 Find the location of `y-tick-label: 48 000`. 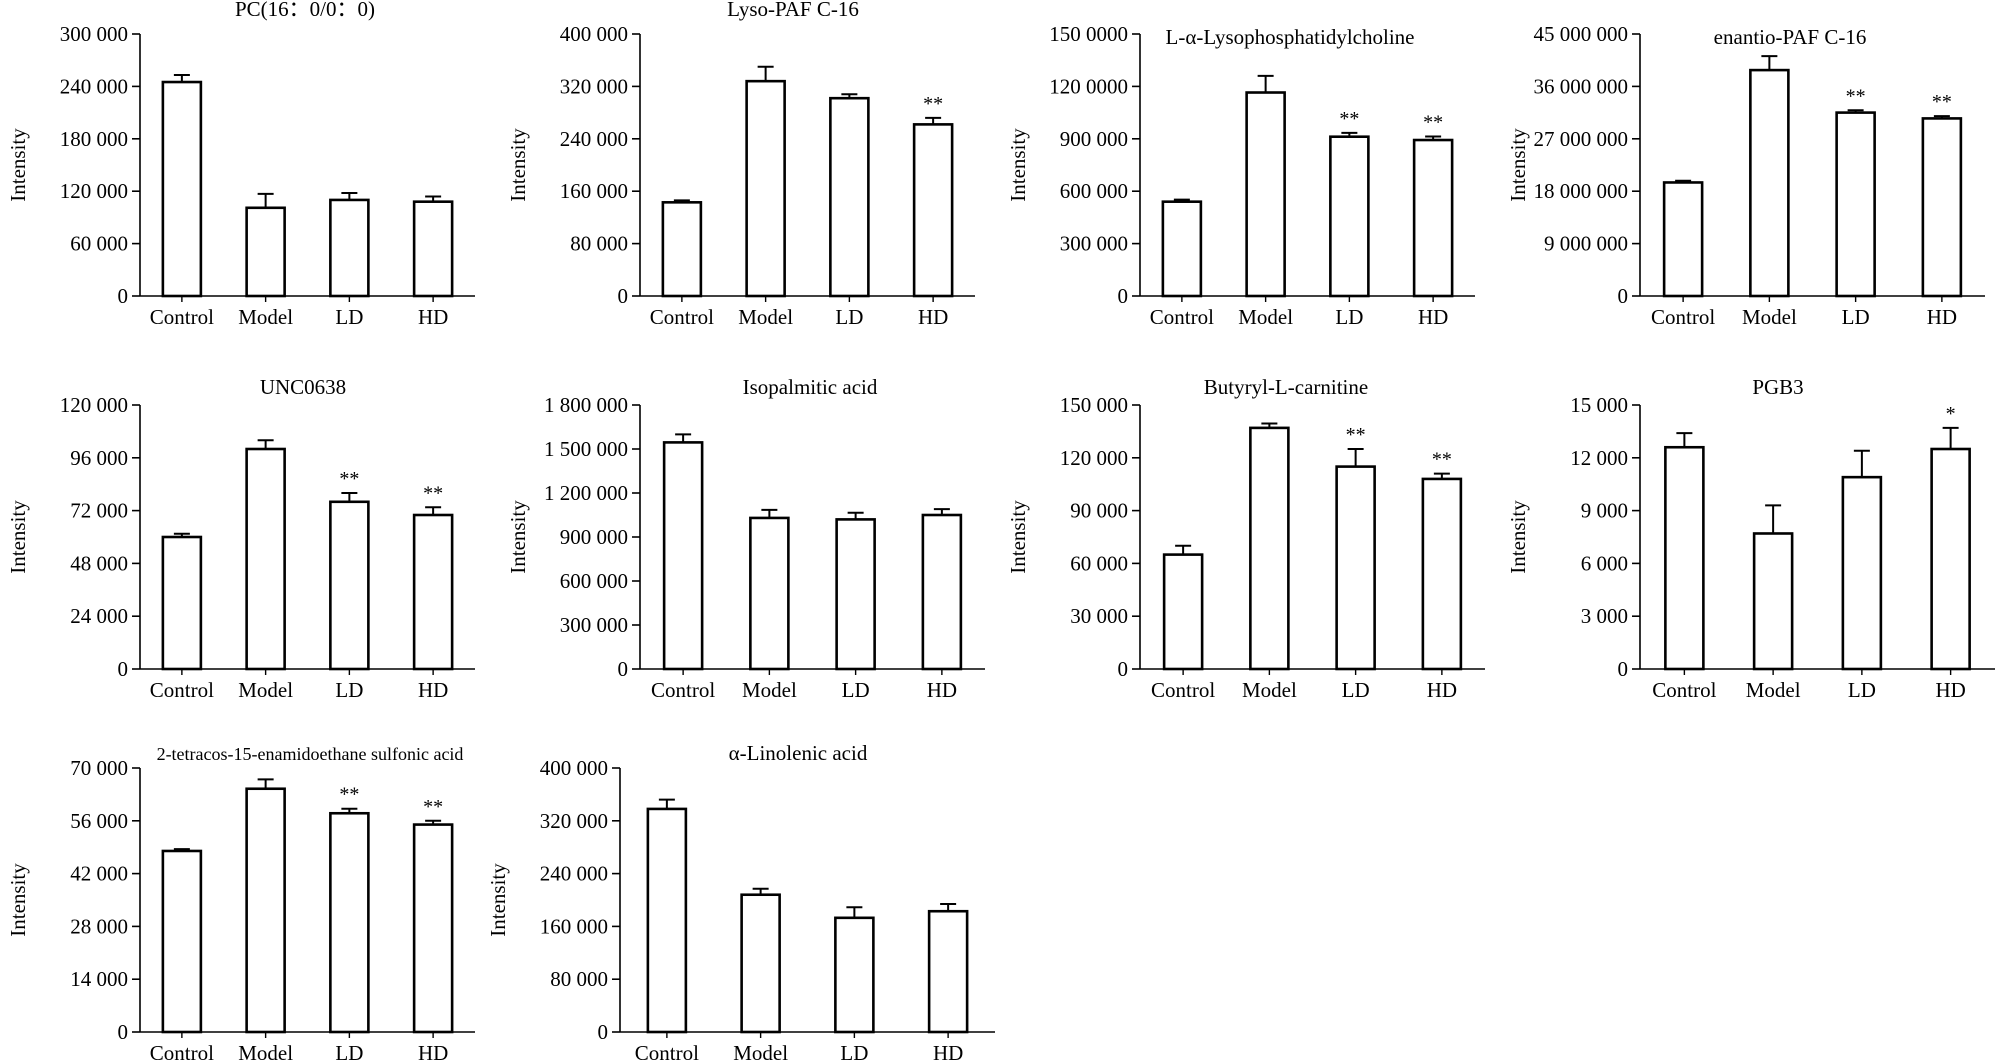

y-tick-label: 48 000 is located at coordinates (99, 563).